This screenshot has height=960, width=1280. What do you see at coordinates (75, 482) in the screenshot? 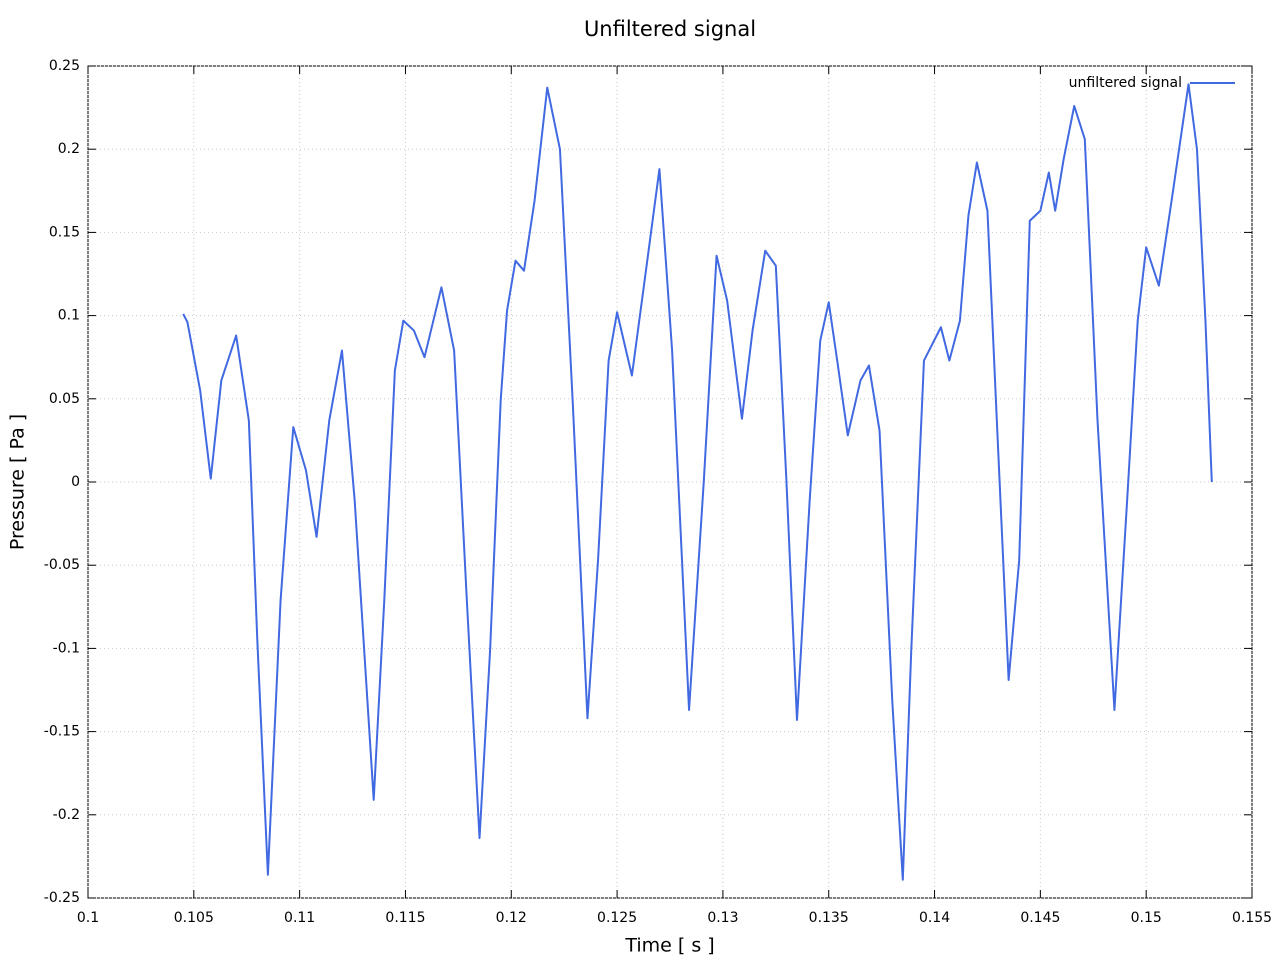
I see `y-tick-label: 0` at bounding box center [75, 482].